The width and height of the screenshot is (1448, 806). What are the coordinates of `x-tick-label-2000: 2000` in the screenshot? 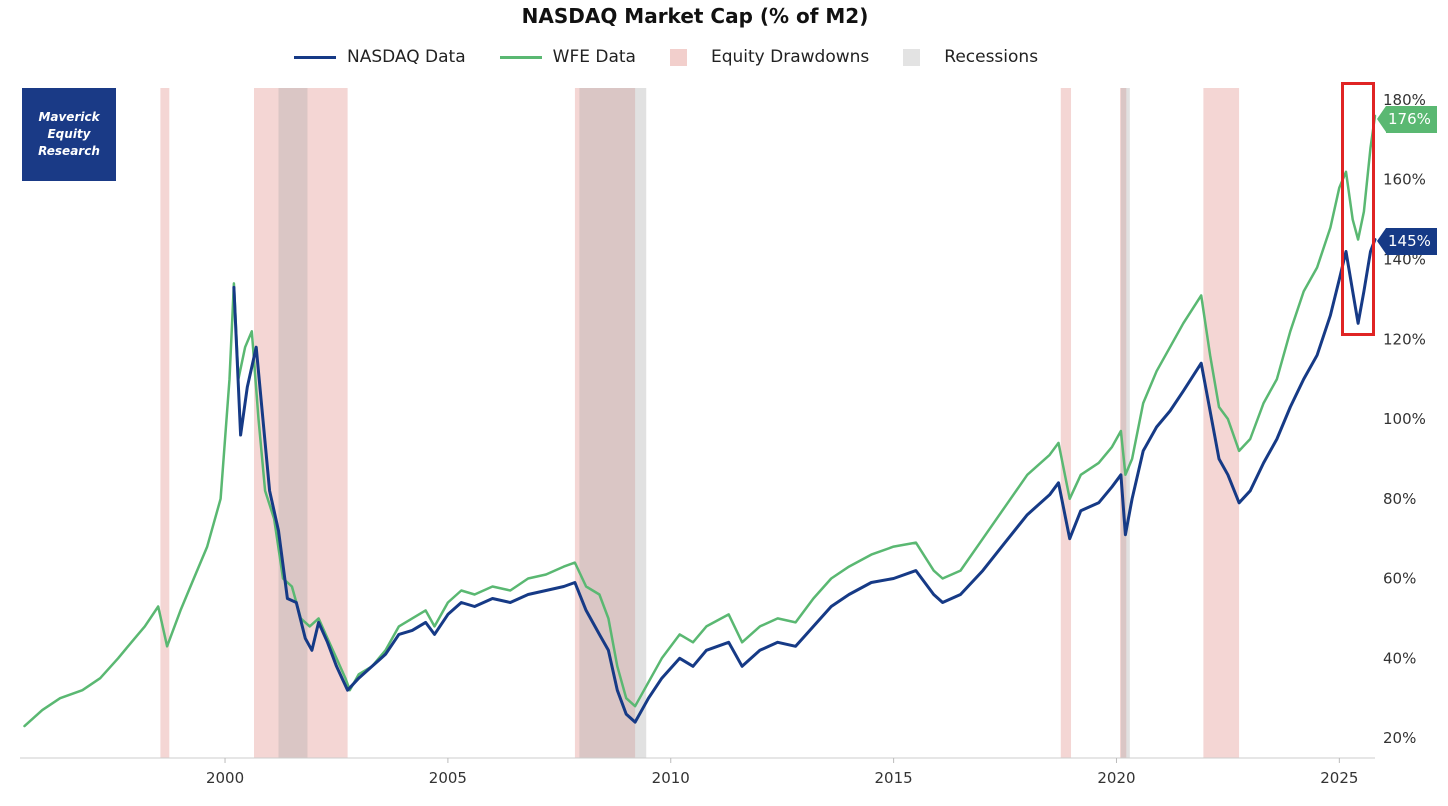 It's located at (225, 778).